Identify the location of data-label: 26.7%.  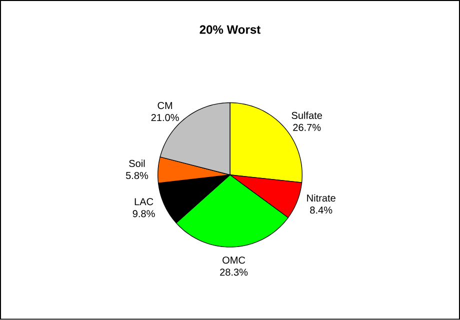
(307, 128).